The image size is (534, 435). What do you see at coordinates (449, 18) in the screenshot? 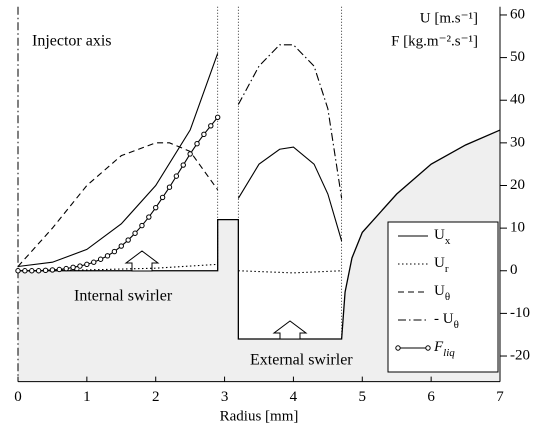
I see `y-axis-label: U [m.s⁻¹]` at bounding box center [449, 18].